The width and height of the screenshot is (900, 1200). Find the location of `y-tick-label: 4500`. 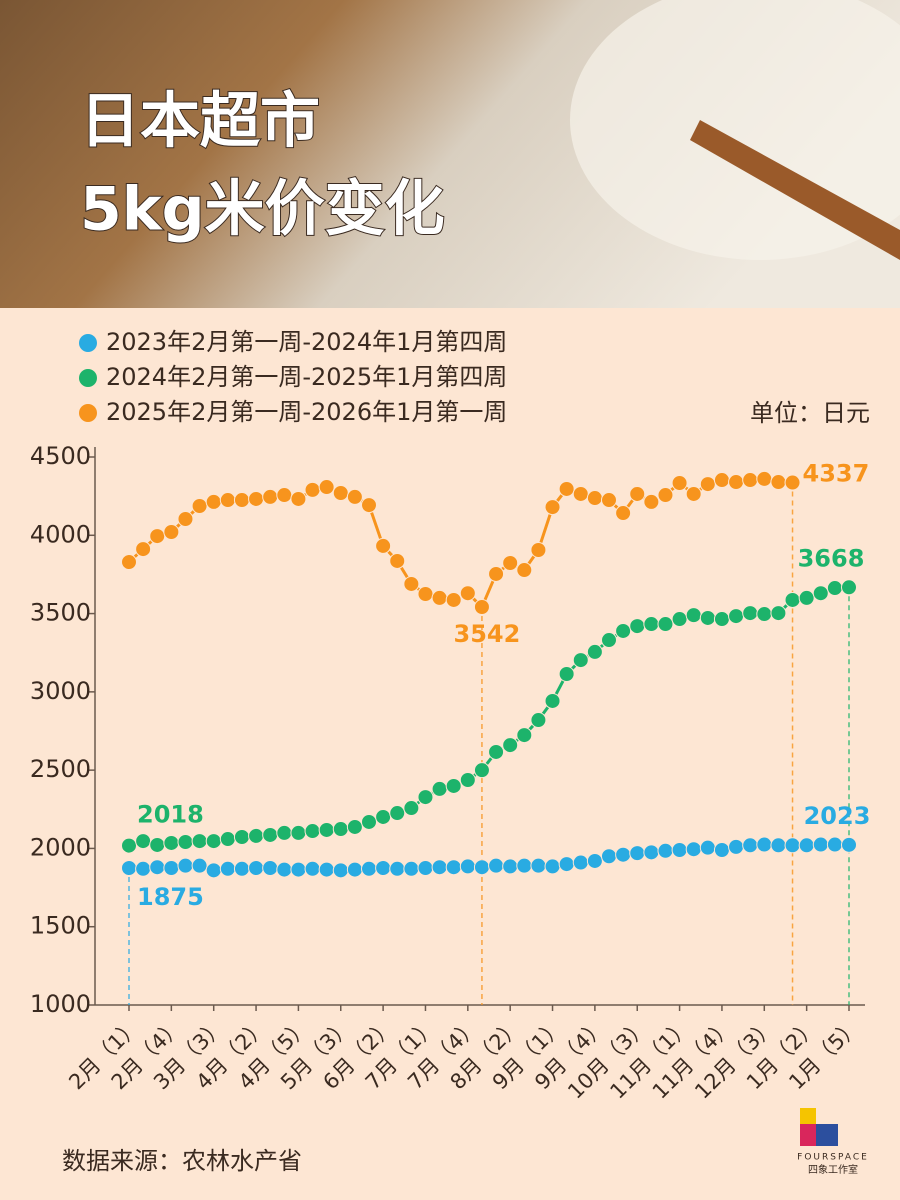

y-tick-label: 4500 is located at coordinates (60, 456).